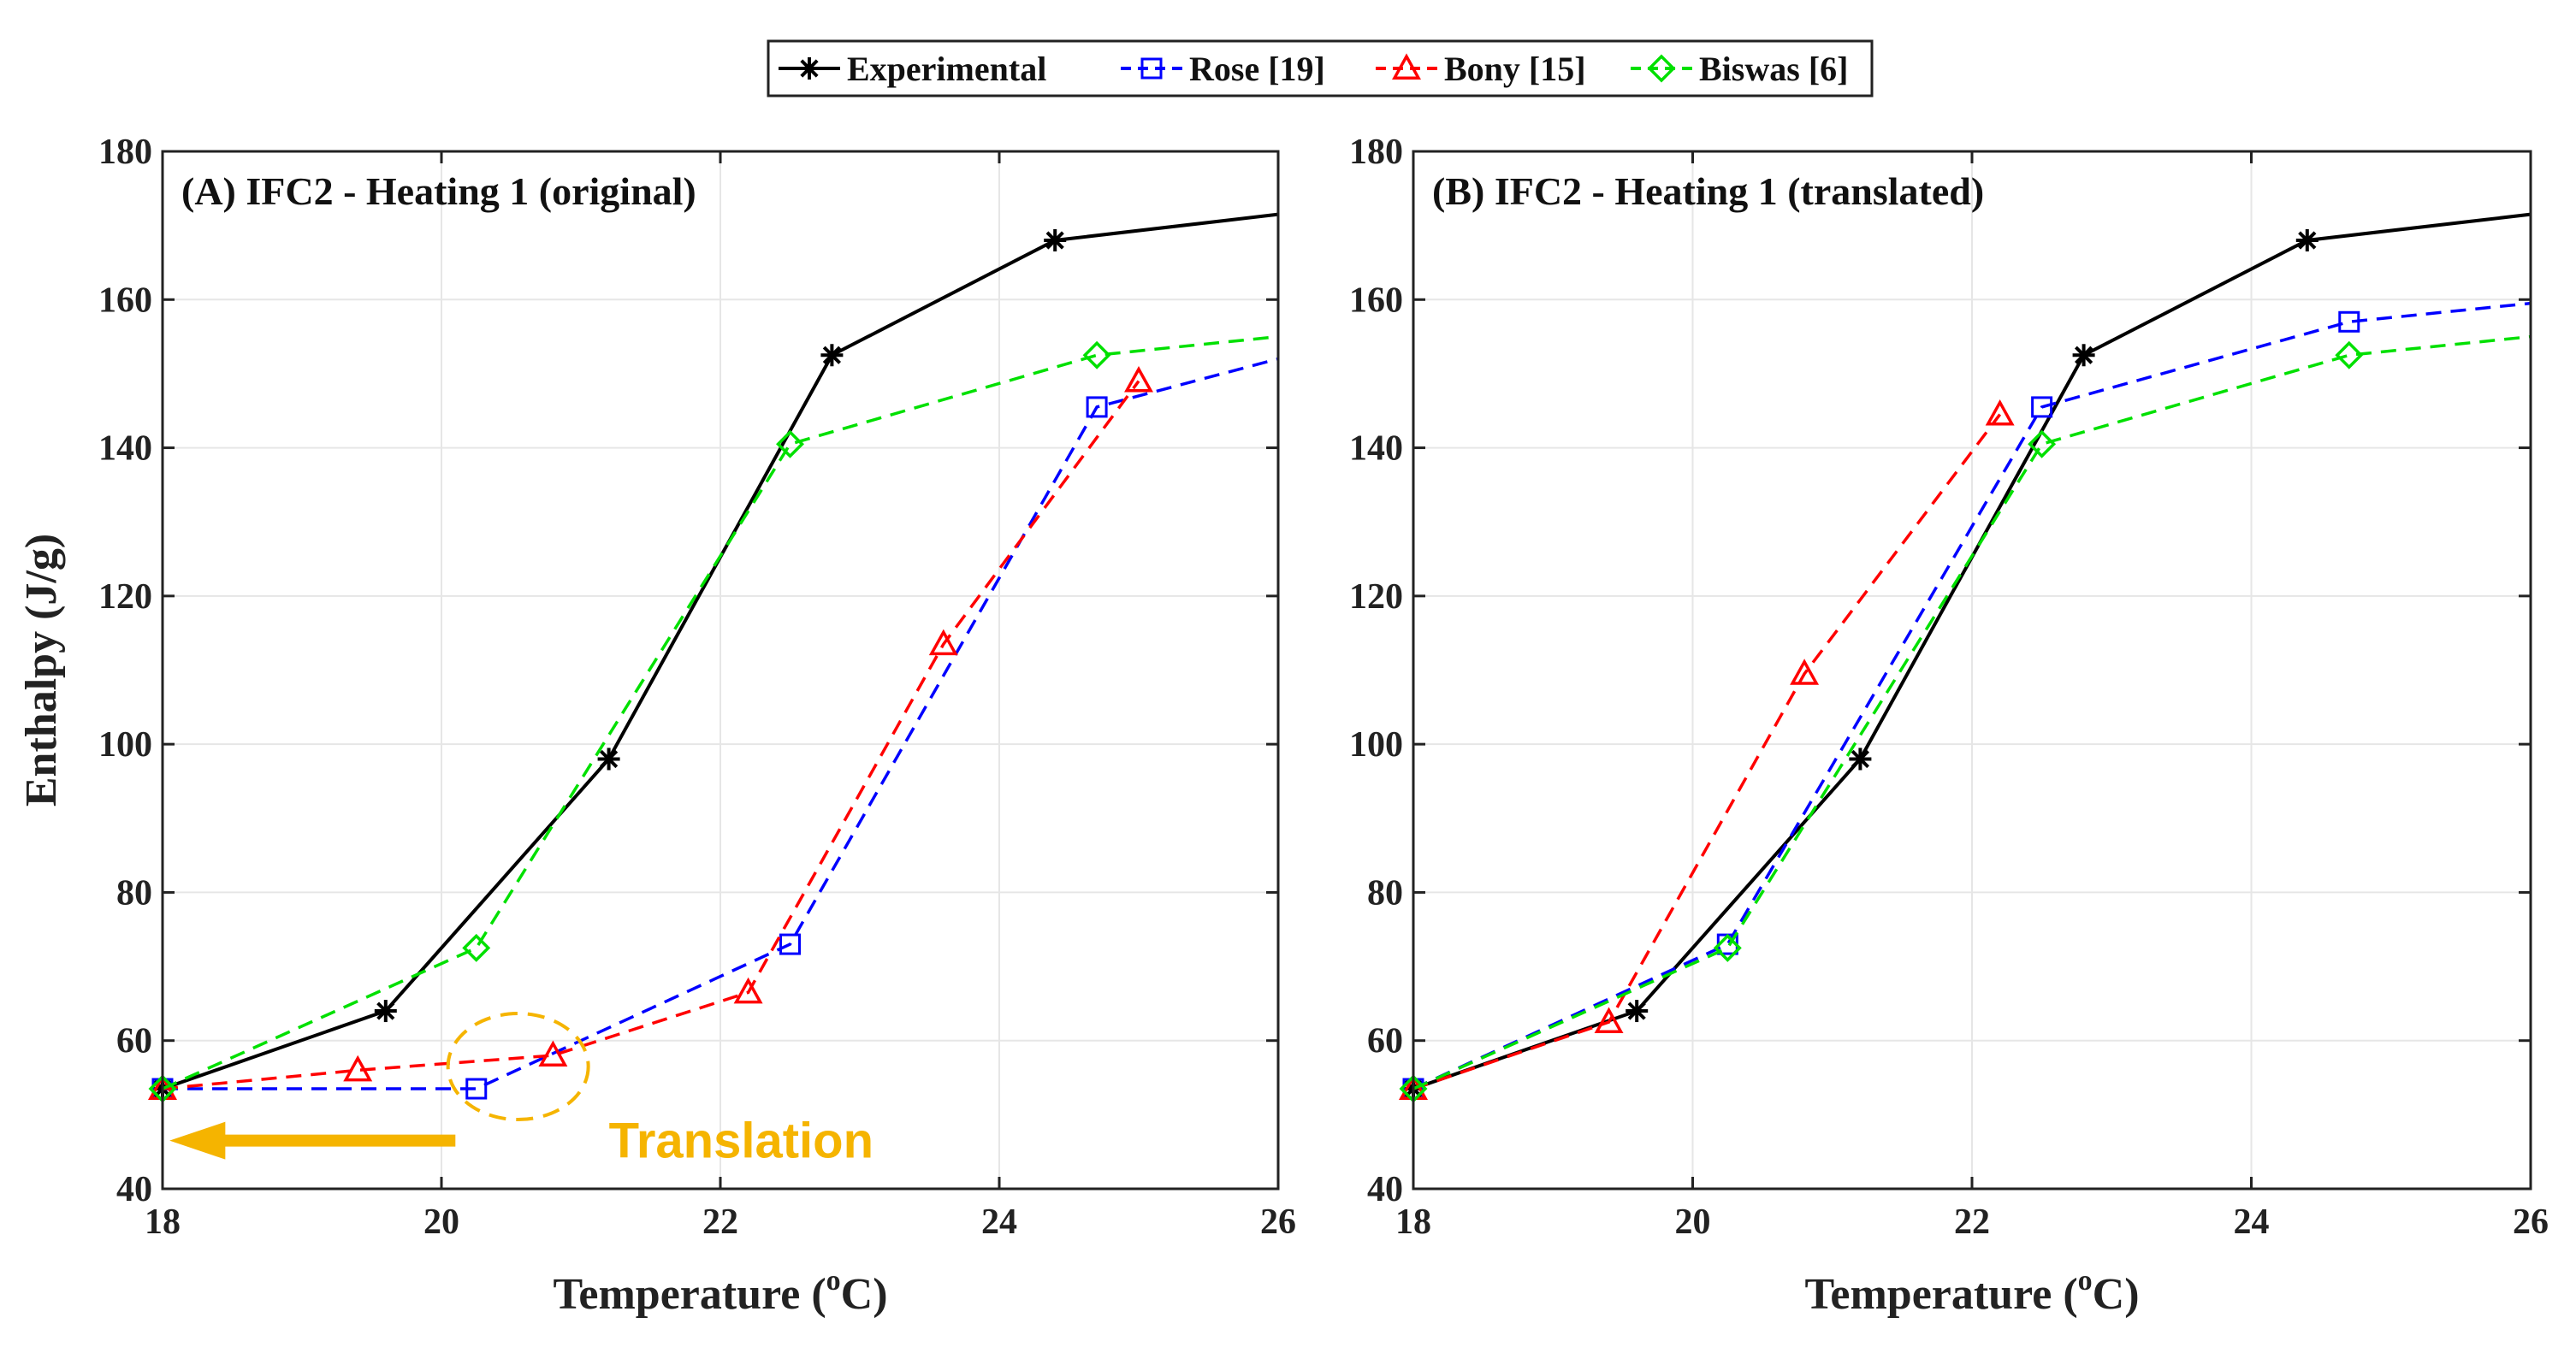 Image resolution: width=2576 pixels, height=1359 pixels. I want to click on chart-b-xtick-label: 24, so click(2252, 1222).